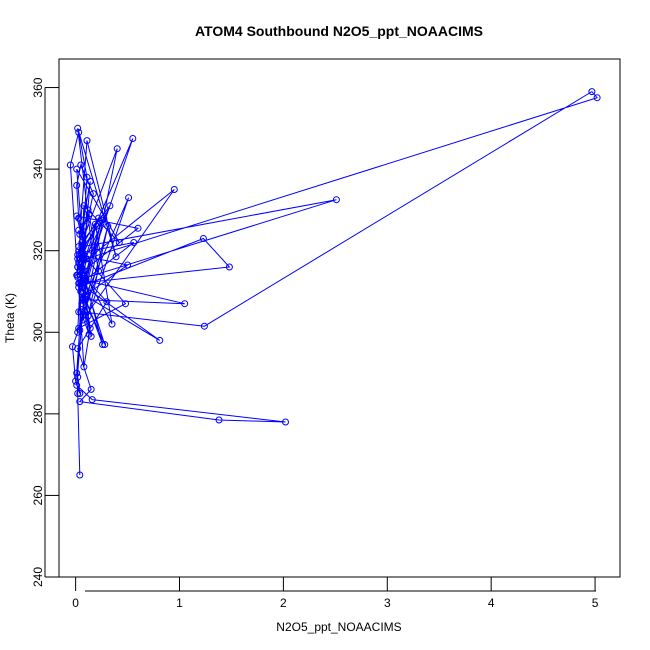  Describe the element at coordinates (10, 318) in the screenshot. I see `y-axis-label: Theta (K)` at that location.